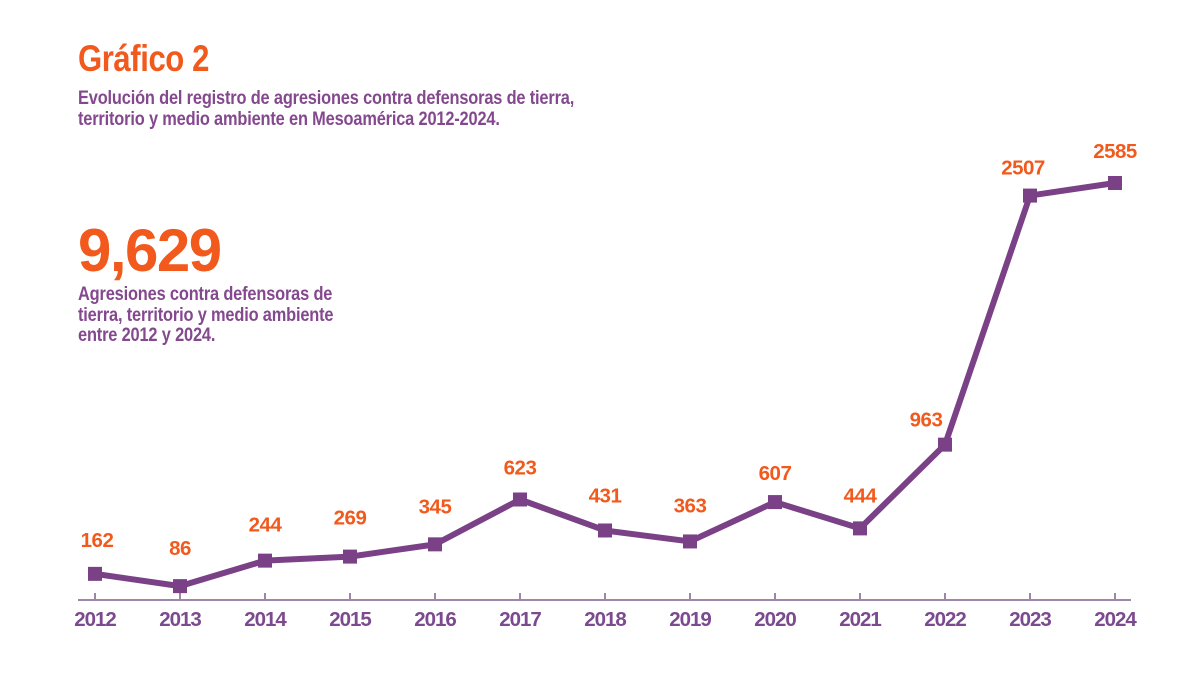 This screenshot has height=675, width=1200. Describe the element at coordinates (775, 619) in the screenshot. I see `x-axis-tick-label: 2020` at that location.